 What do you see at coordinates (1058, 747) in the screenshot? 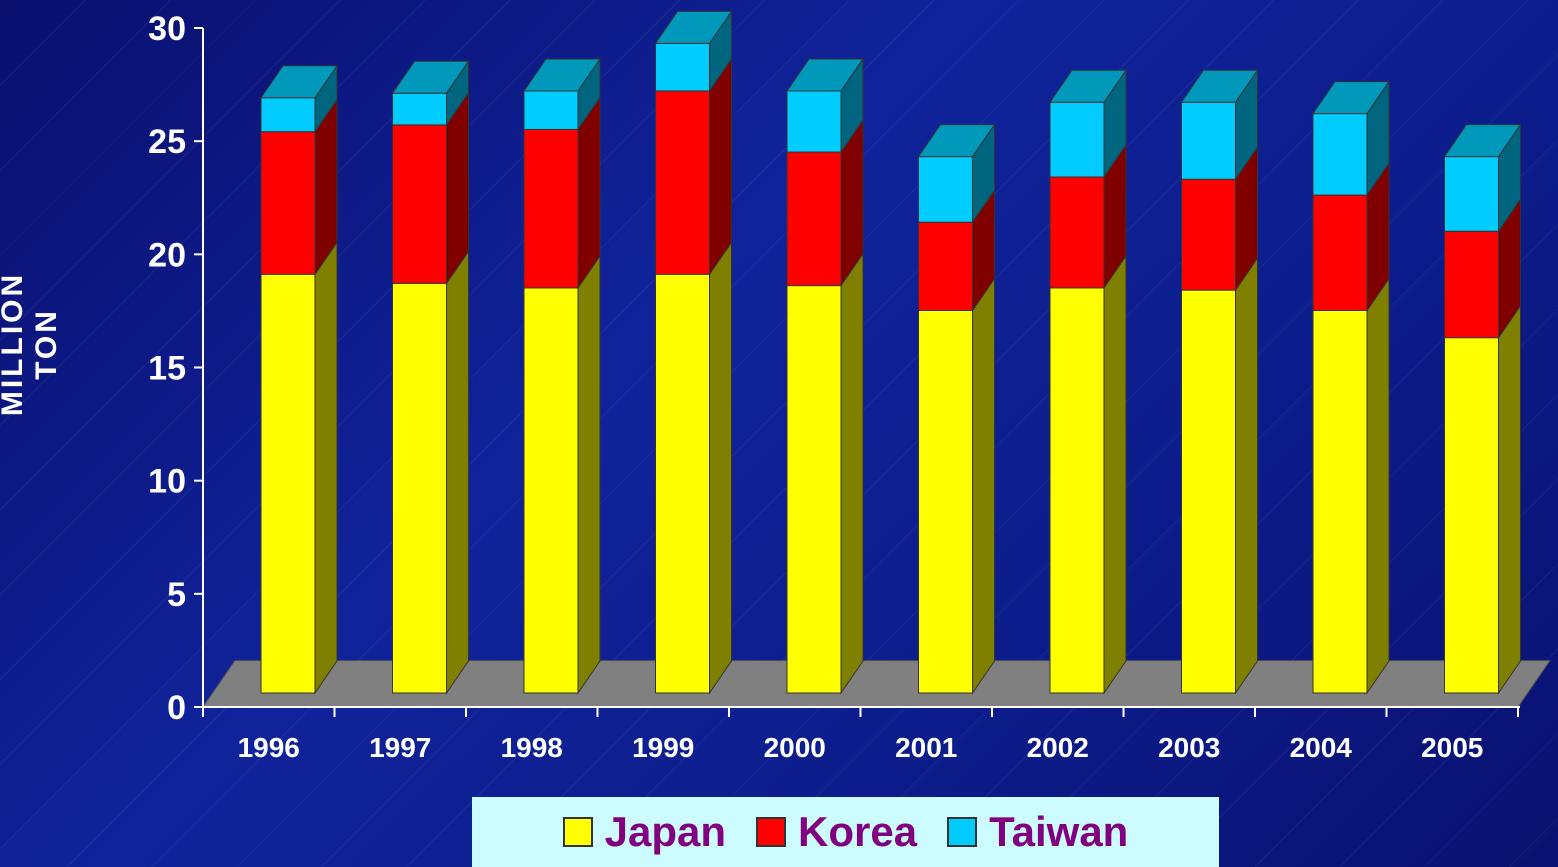
I see `x-tick-label: 2002` at bounding box center [1058, 747].